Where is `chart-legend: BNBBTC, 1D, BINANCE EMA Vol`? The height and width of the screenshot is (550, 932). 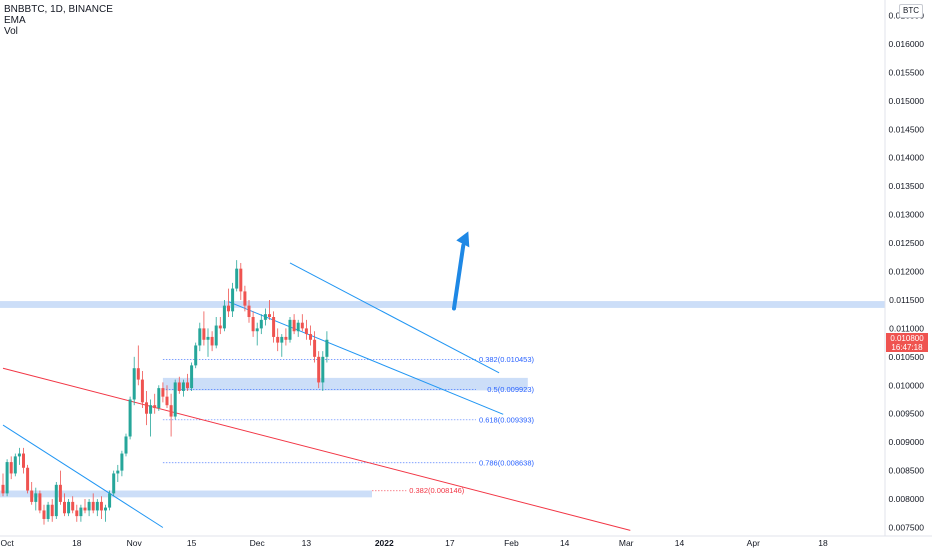
chart-legend: BNBBTC, 1D, BINANCE EMA Vol is located at coordinates (58, 20).